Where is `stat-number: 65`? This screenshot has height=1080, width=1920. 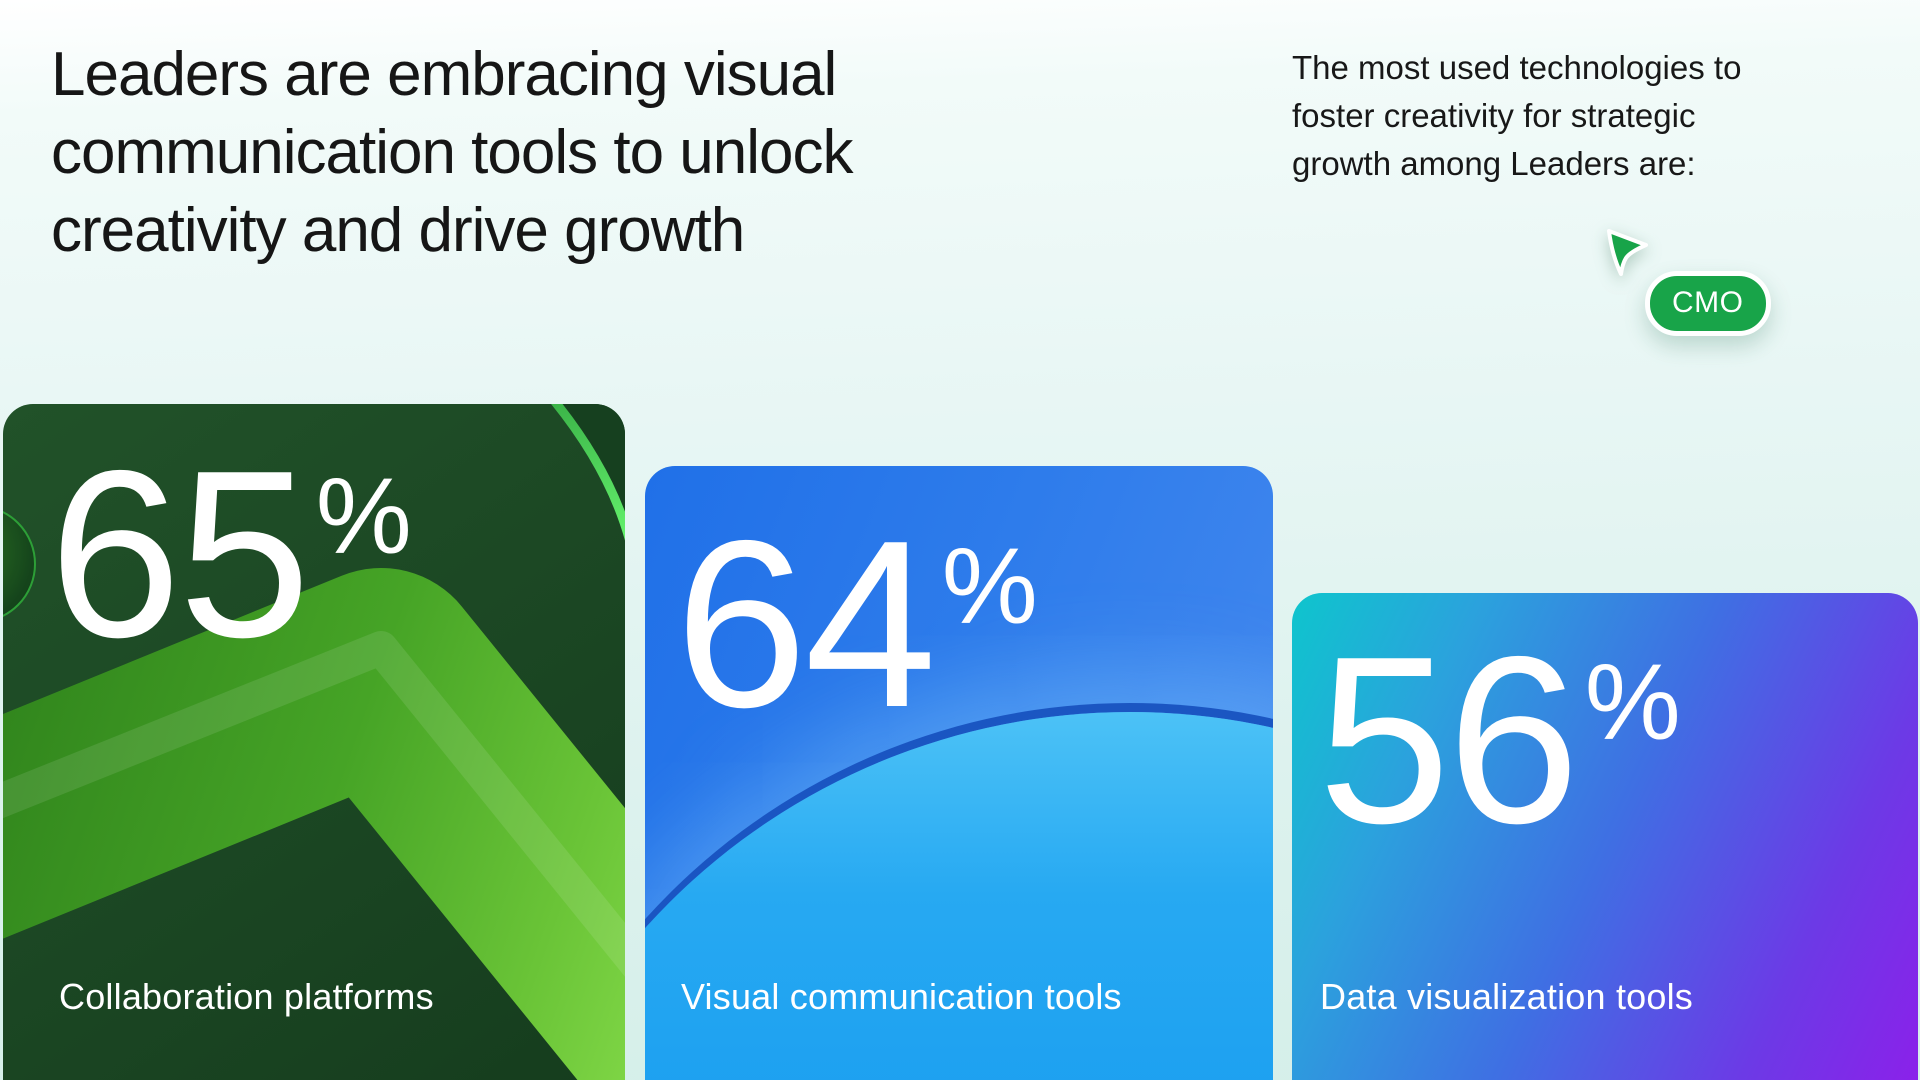
stat-number: 65 is located at coordinates (180, 554).